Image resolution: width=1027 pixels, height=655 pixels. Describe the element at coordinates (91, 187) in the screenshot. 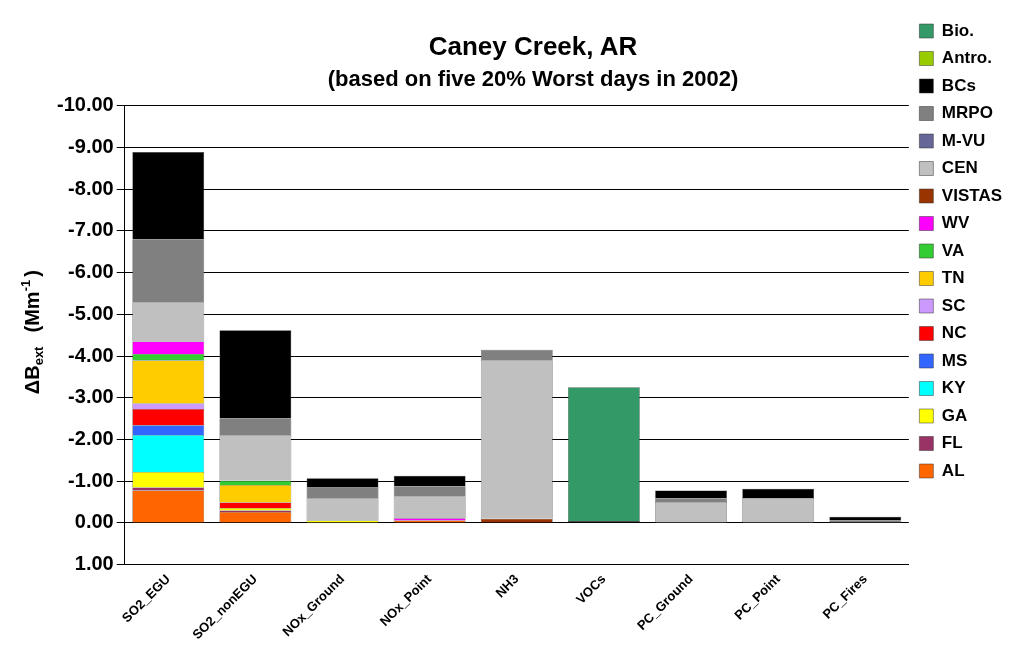

I see `y-tick-label: -8.00` at that location.